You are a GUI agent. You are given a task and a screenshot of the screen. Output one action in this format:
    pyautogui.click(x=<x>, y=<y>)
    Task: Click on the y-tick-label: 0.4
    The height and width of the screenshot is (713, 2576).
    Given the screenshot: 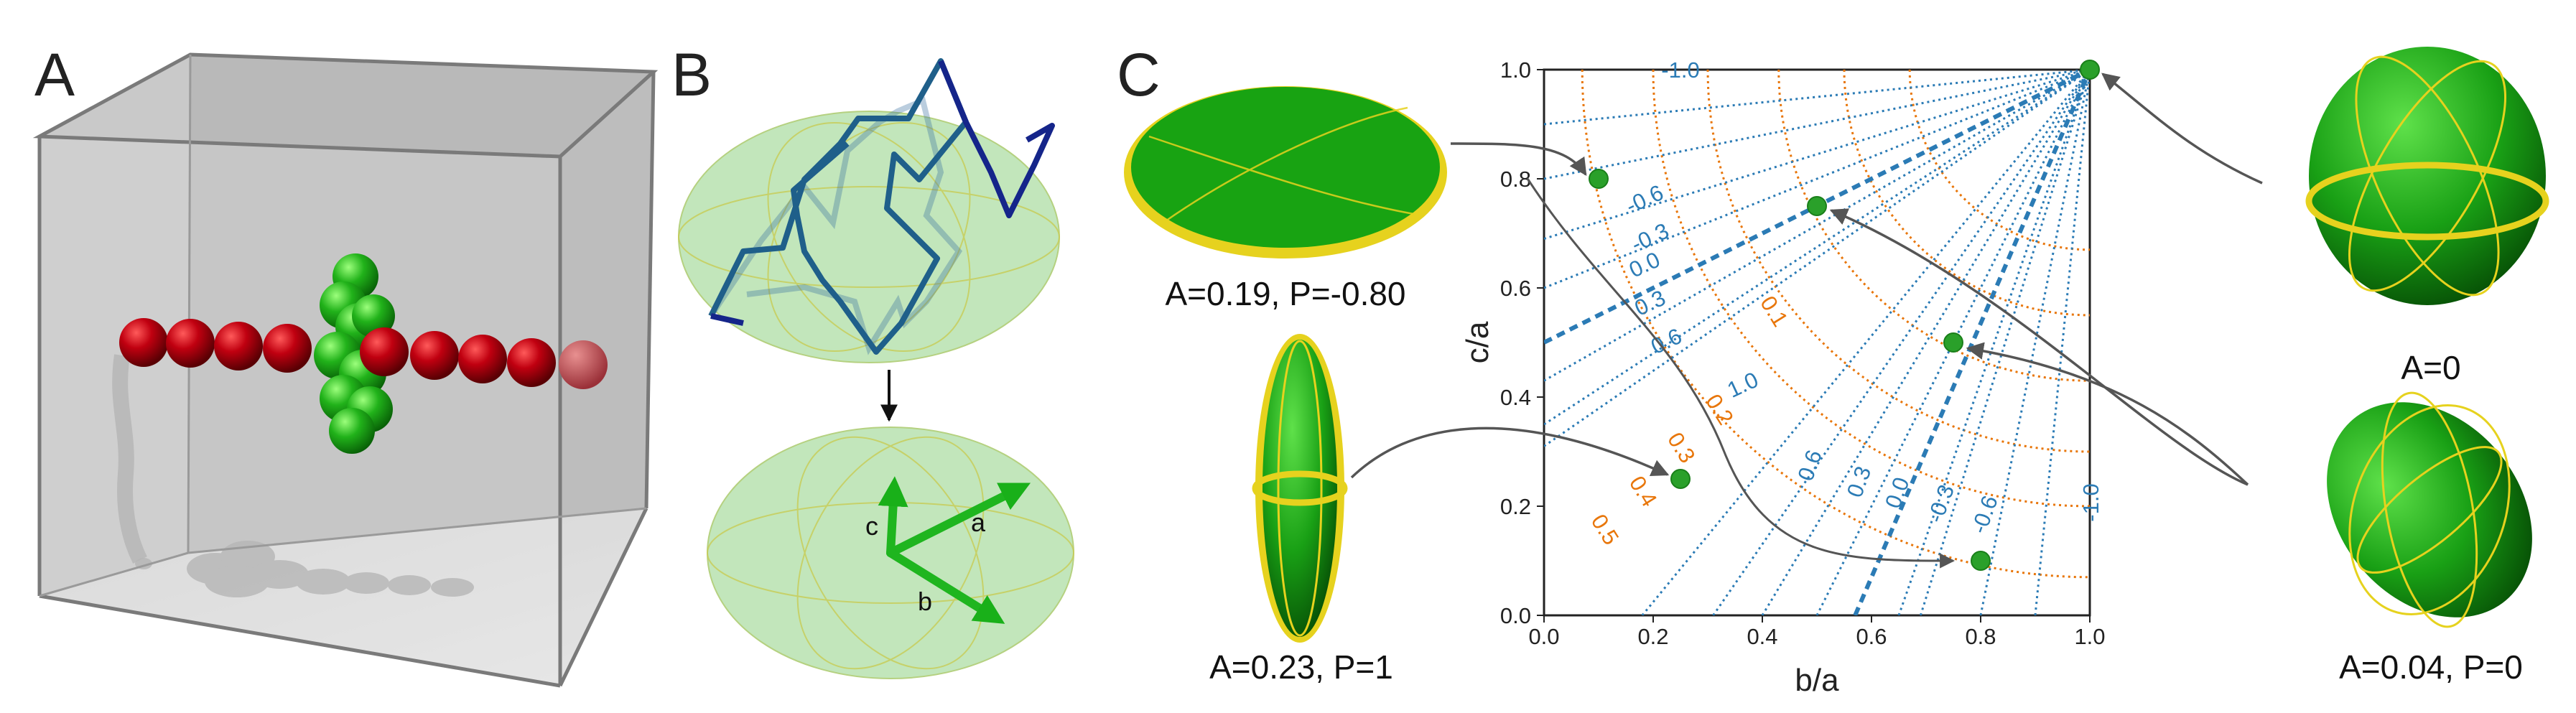 What is the action you would take?
    pyautogui.click(x=1516, y=397)
    